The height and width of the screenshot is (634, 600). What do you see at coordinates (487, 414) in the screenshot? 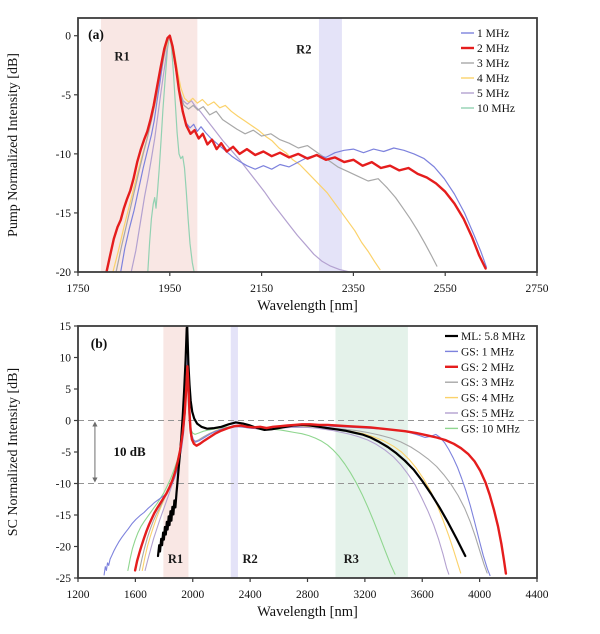
I see `legend-label: GS: 5 MHz` at bounding box center [487, 414].